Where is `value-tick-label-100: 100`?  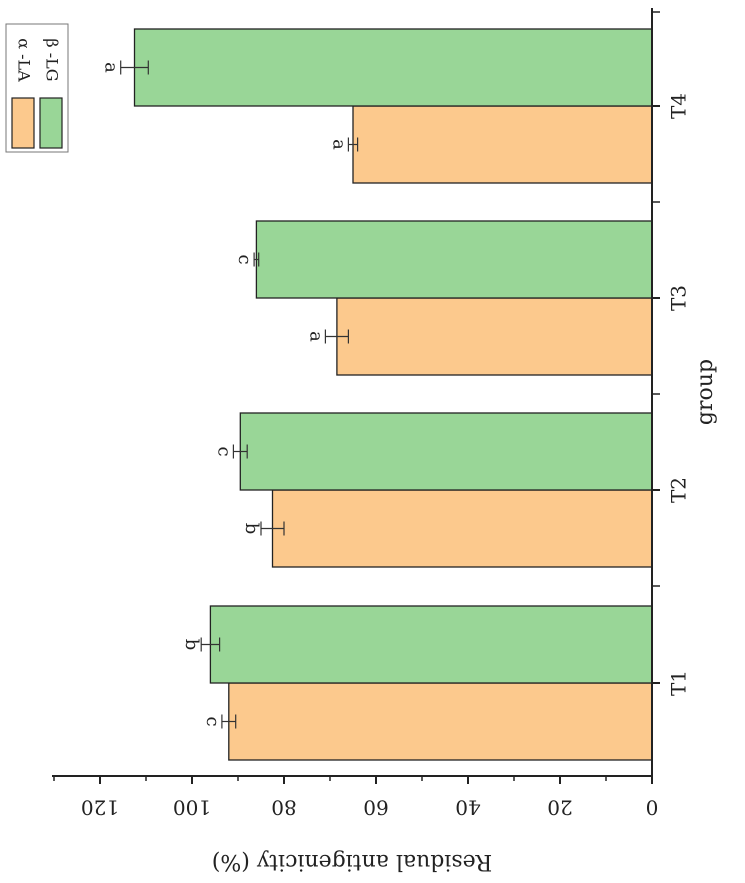
value-tick-label-100: 100 is located at coordinates (192, 808).